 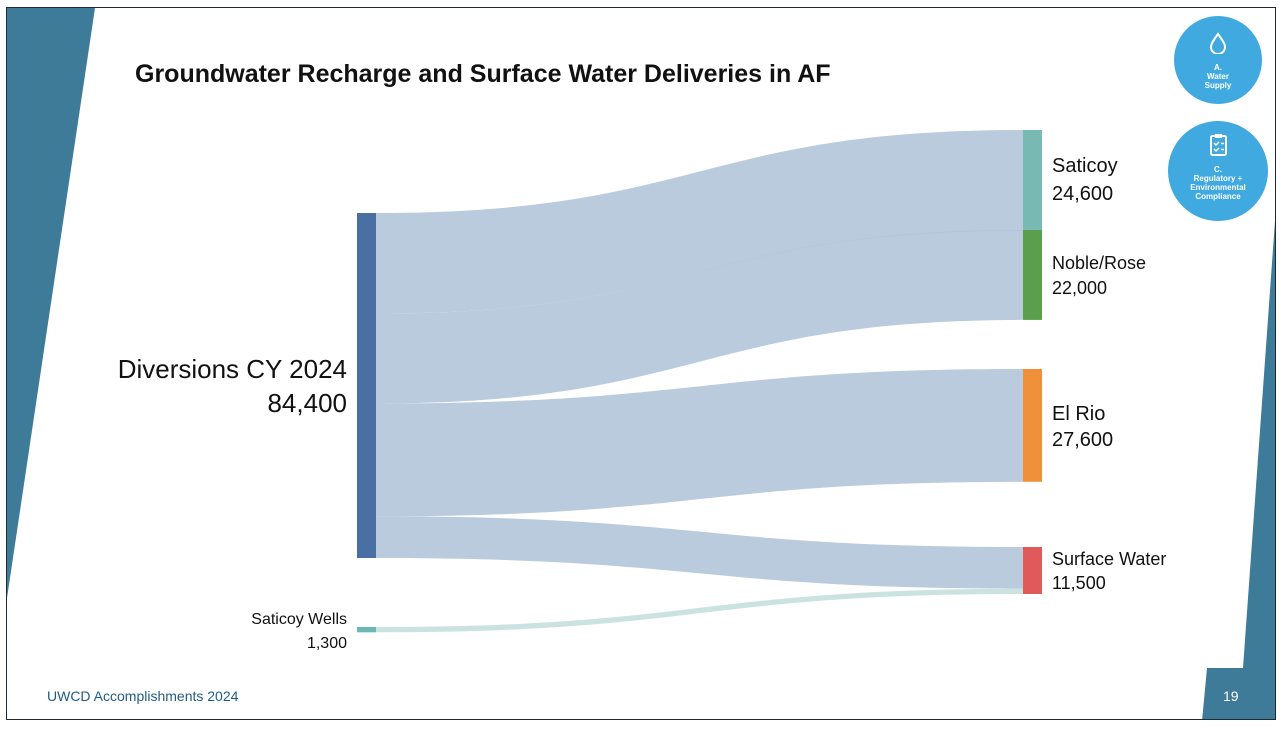 I want to click on sankey-node-noble, so click(x=1032, y=275).